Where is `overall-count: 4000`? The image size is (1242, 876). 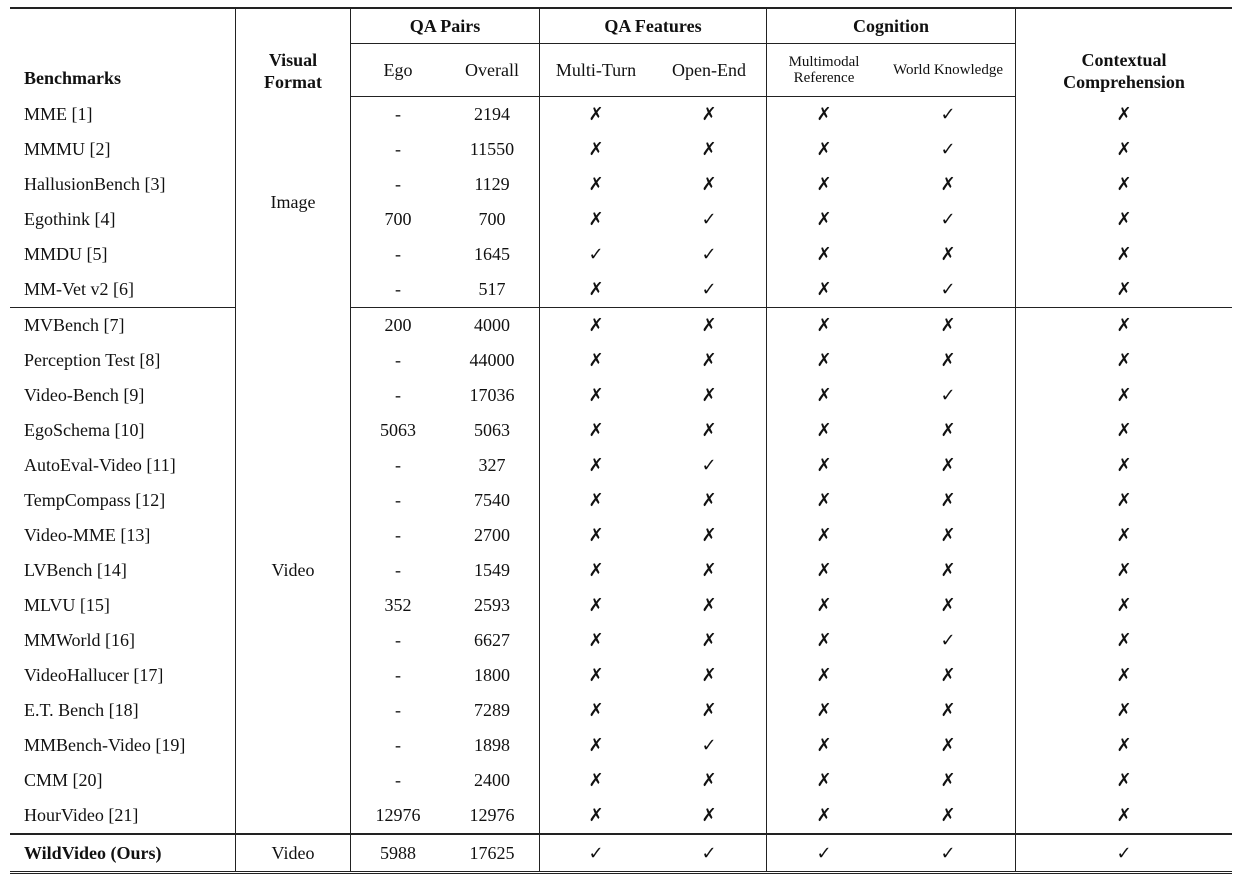 overall-count: 4000 is located at coordinates (492, 325).